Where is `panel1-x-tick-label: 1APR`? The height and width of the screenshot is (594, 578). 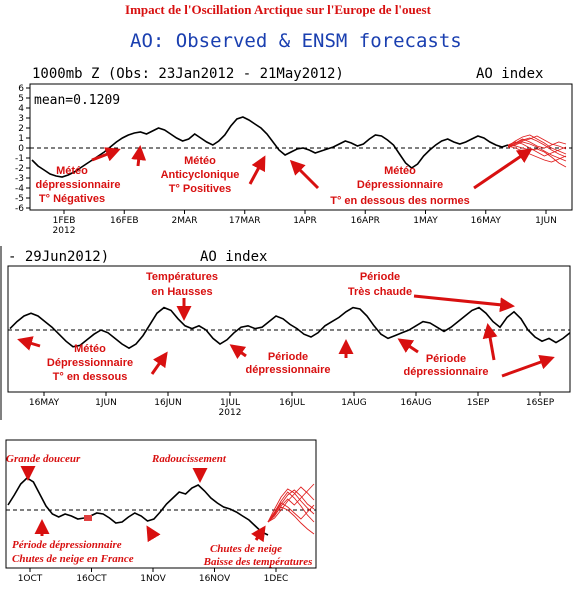 panel1-x-tick-label: 1APR is located at coordinates (305, 221).